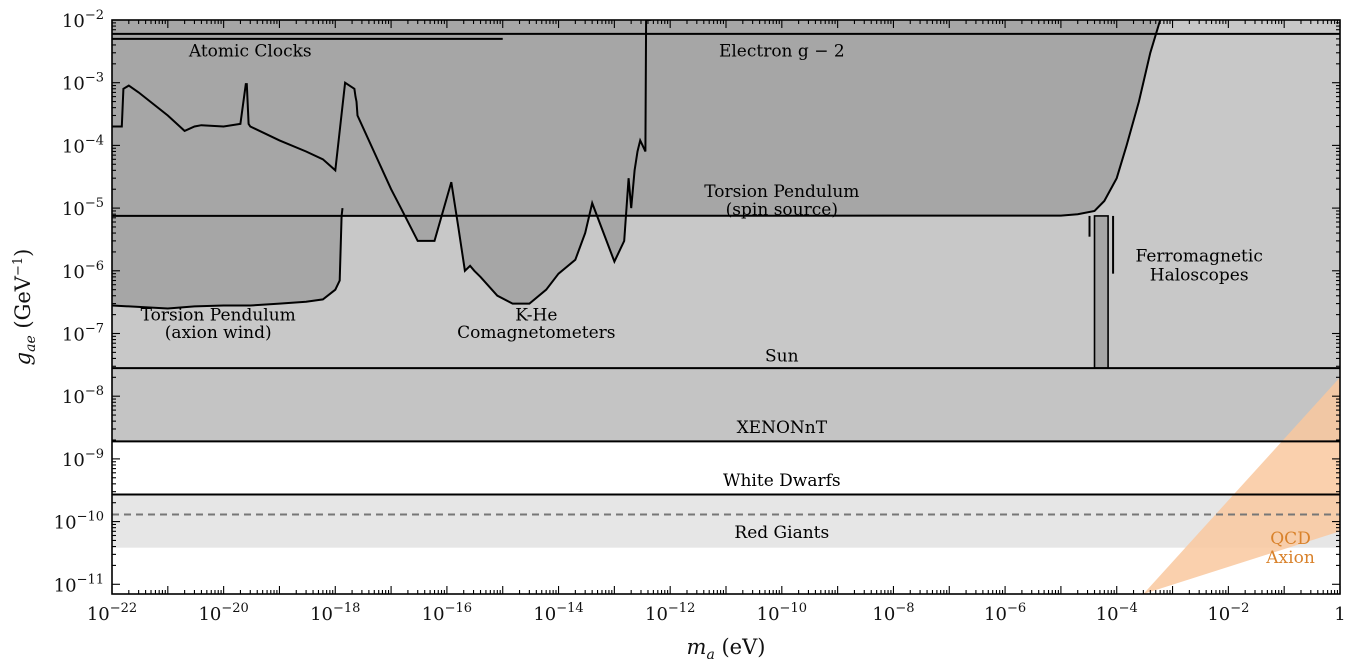 The width and height of the screenshot is (1361, 669). What do you see at coordinates (1290, 558) in the screenshot?
I see `label-qcd-2: Axion` at bounding box center [1290, 558].